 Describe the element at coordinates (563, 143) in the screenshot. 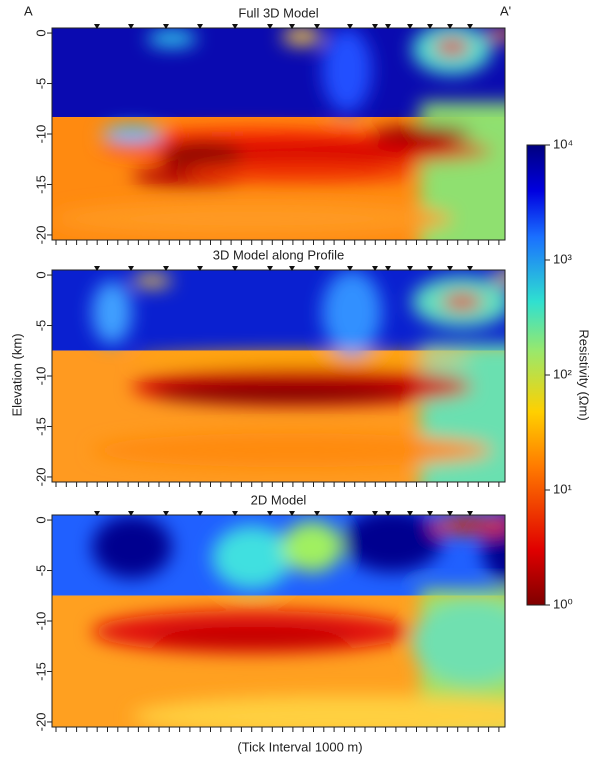

I see `colorbar-tick-label: 10⁴` at that location.